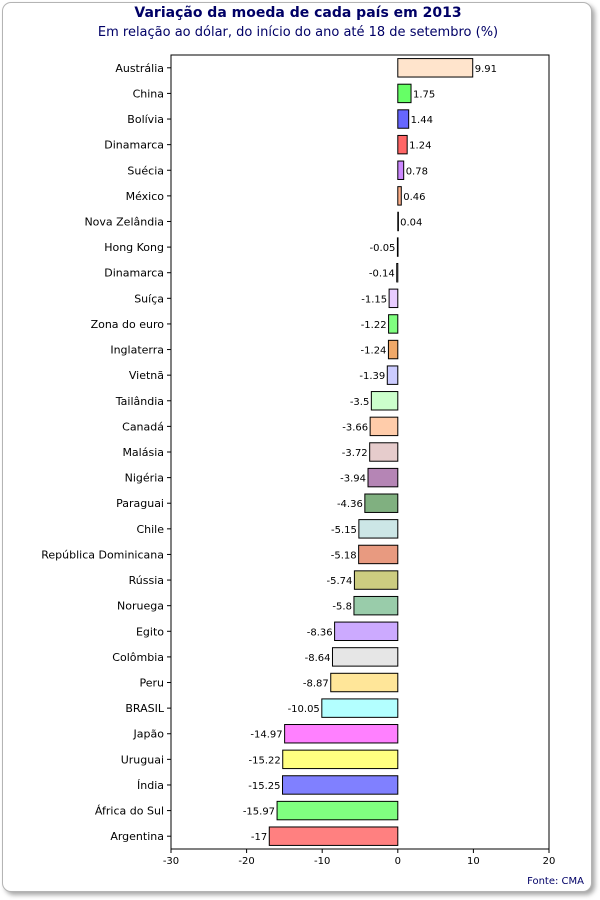 The width and height of the screenshot is (600, 900). I want to click on category-label: Nigéria, so click(144, 478).